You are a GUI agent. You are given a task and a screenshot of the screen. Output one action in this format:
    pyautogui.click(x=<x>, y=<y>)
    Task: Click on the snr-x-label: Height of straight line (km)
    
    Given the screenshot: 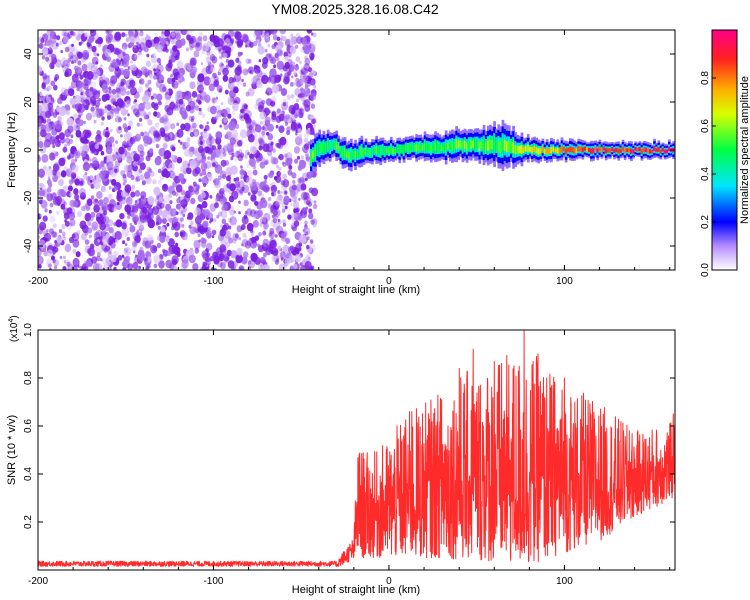 What is the action you would take?
    pyautogui.click(x=356, y=590)
    